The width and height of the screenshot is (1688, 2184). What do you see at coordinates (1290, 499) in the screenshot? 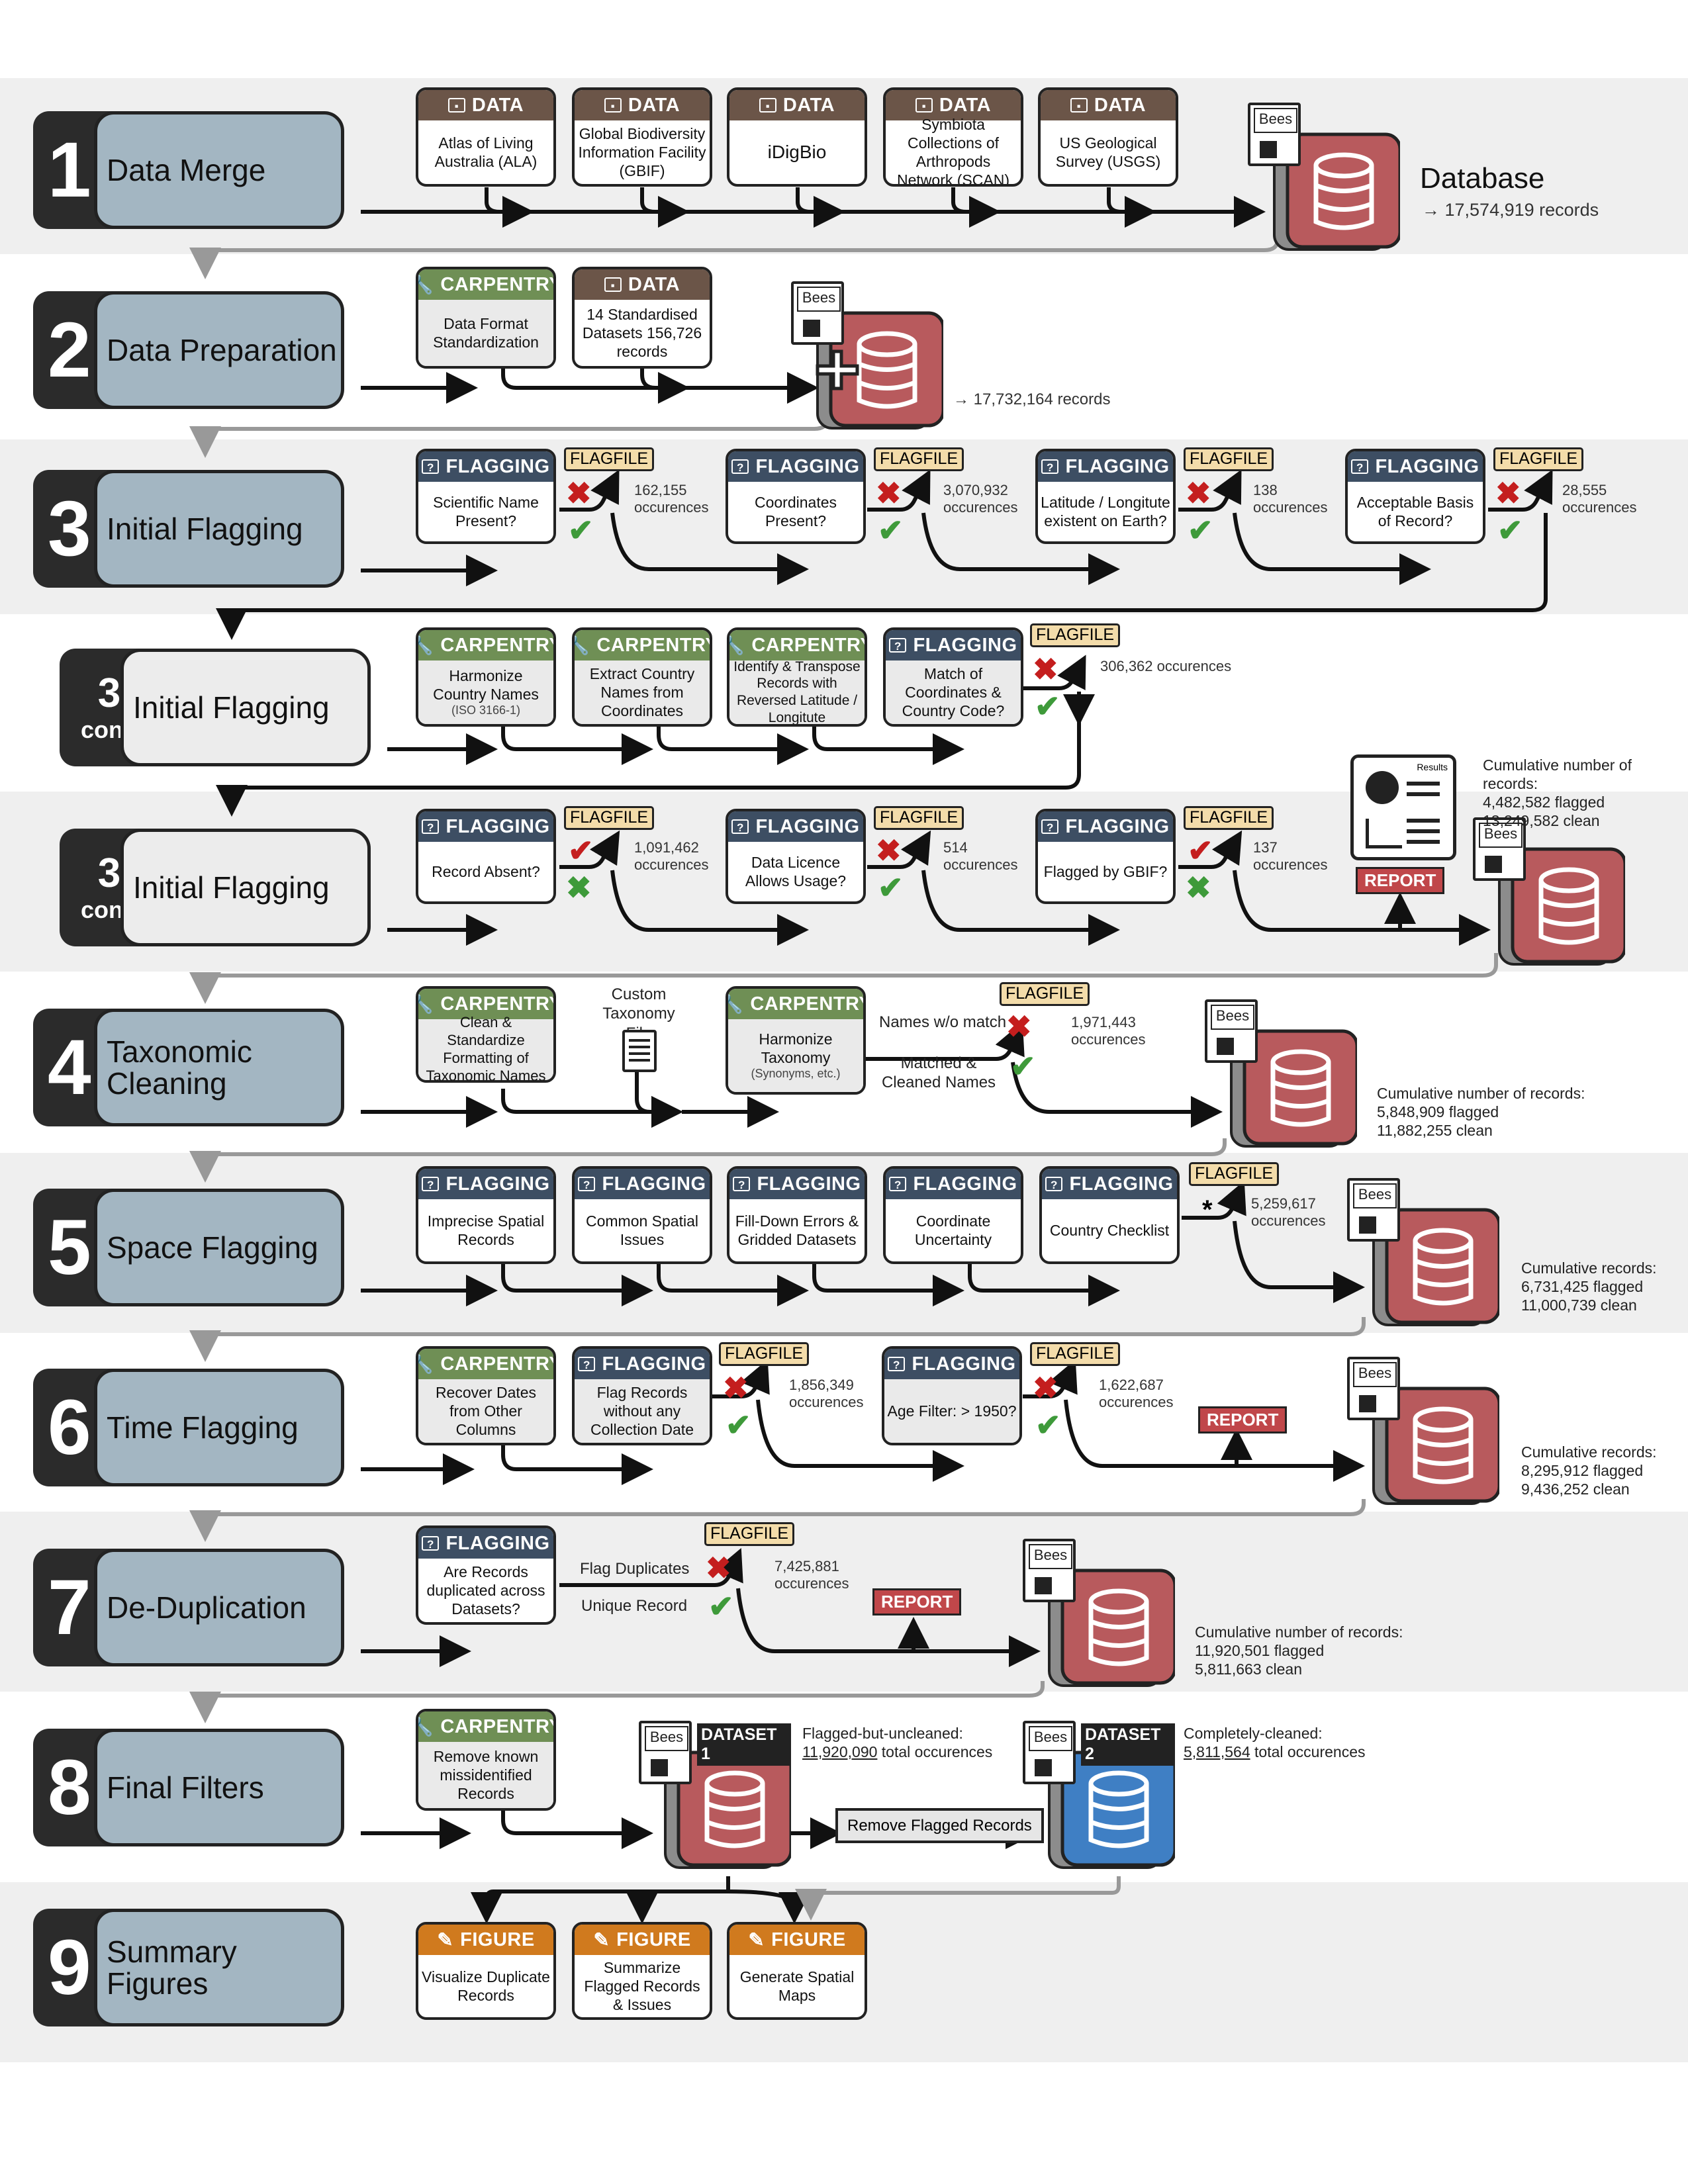
I see `occurrence-count: 138 occurences` at bounding box center [1290, 499].